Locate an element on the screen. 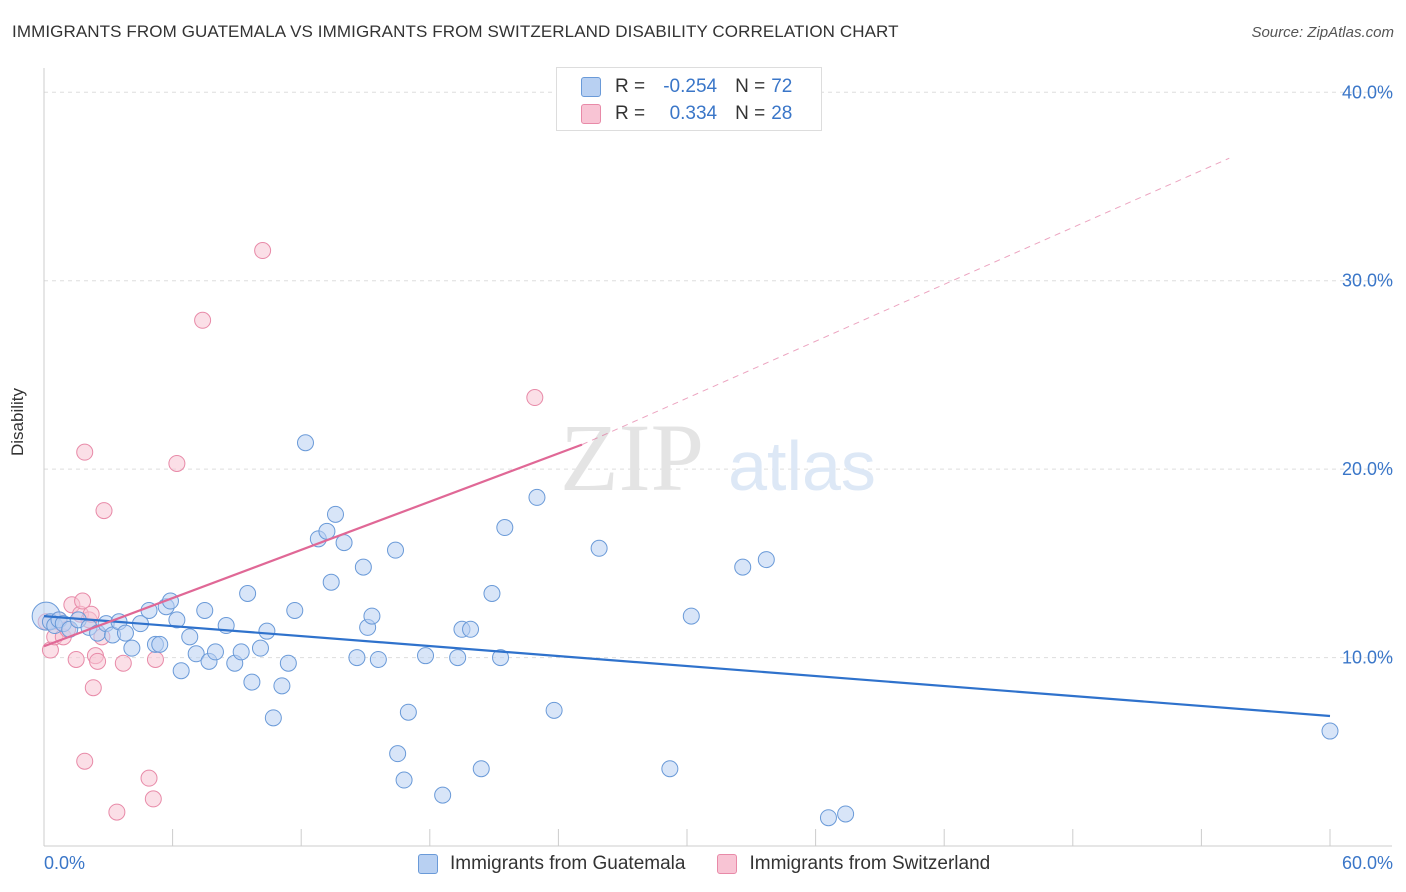 The height and width of the screenshot is (892, 1406). watermark-zip: ZIP is located at coordinates (632, 457).